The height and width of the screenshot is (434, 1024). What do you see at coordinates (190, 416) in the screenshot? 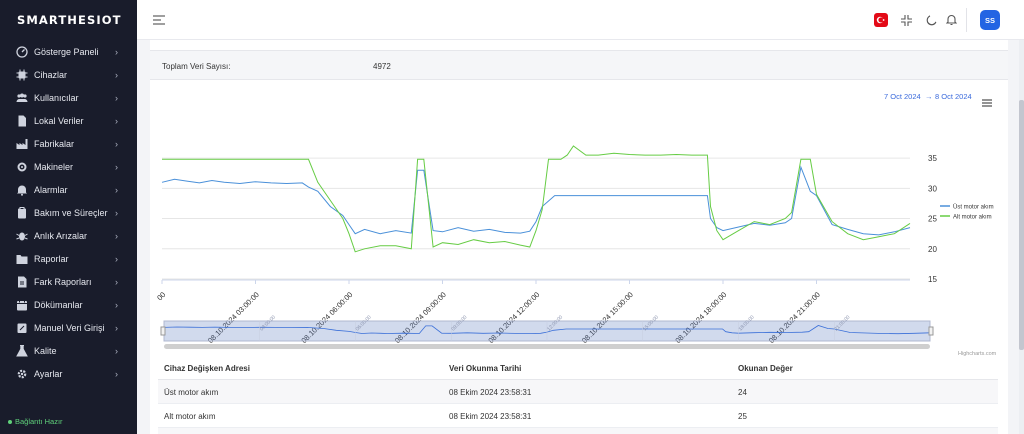
I see `row-address: Alt motor akım` at bounding box center [190, 416].